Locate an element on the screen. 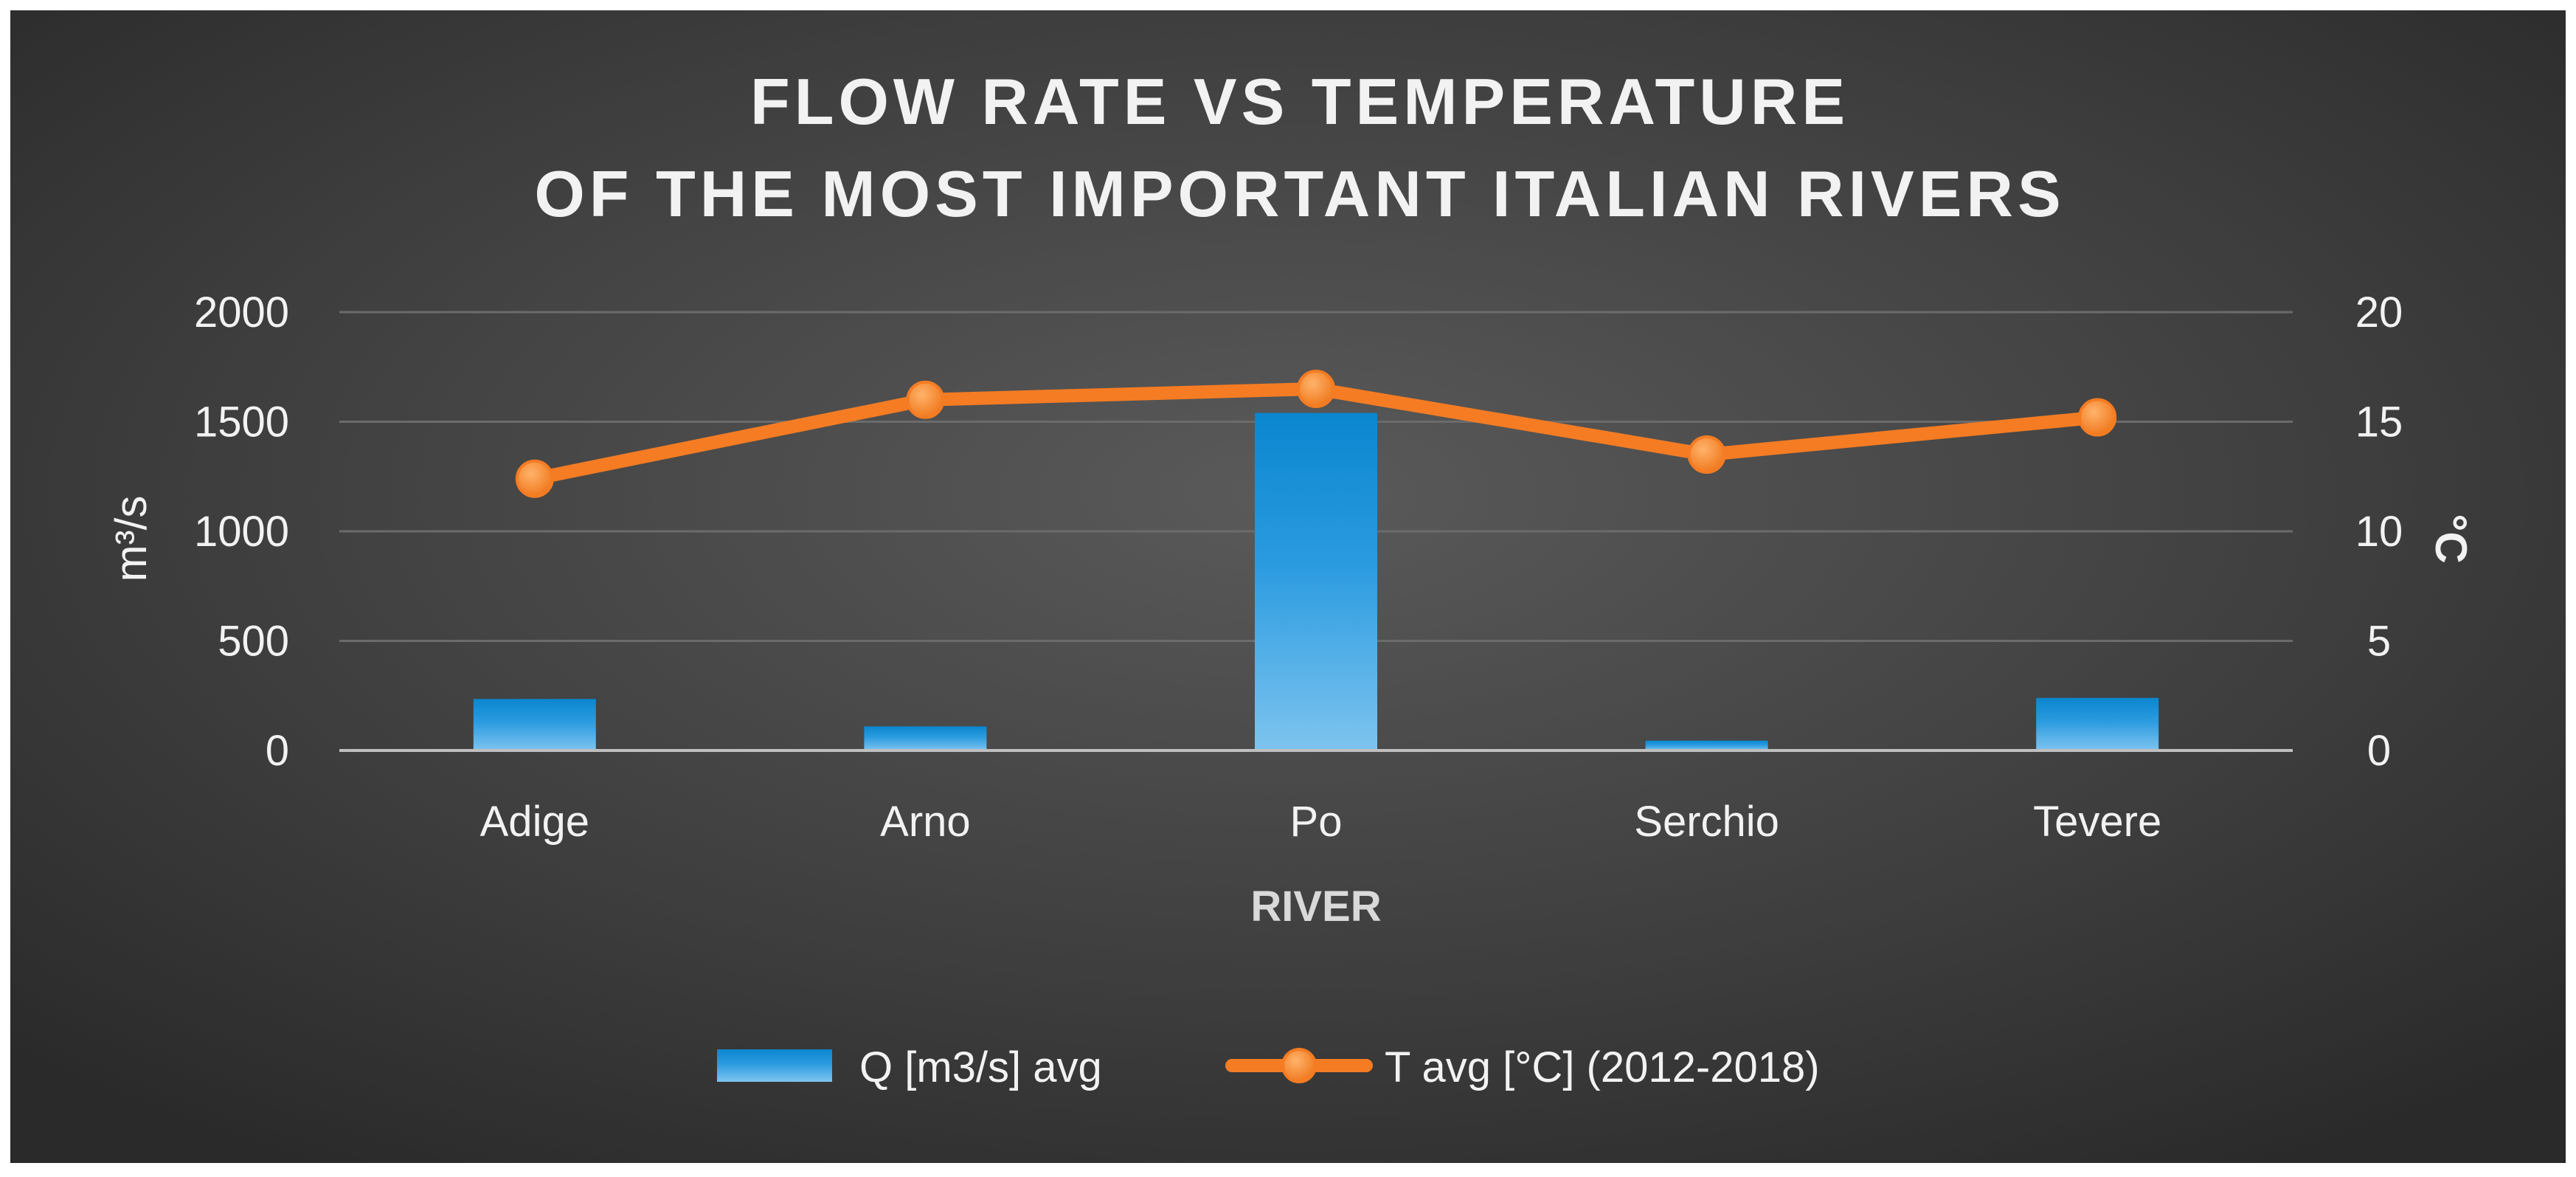  legend: Q [m3/s] avg T avg [°C] (2012-2018) is located at coordinates (1268, 1067).